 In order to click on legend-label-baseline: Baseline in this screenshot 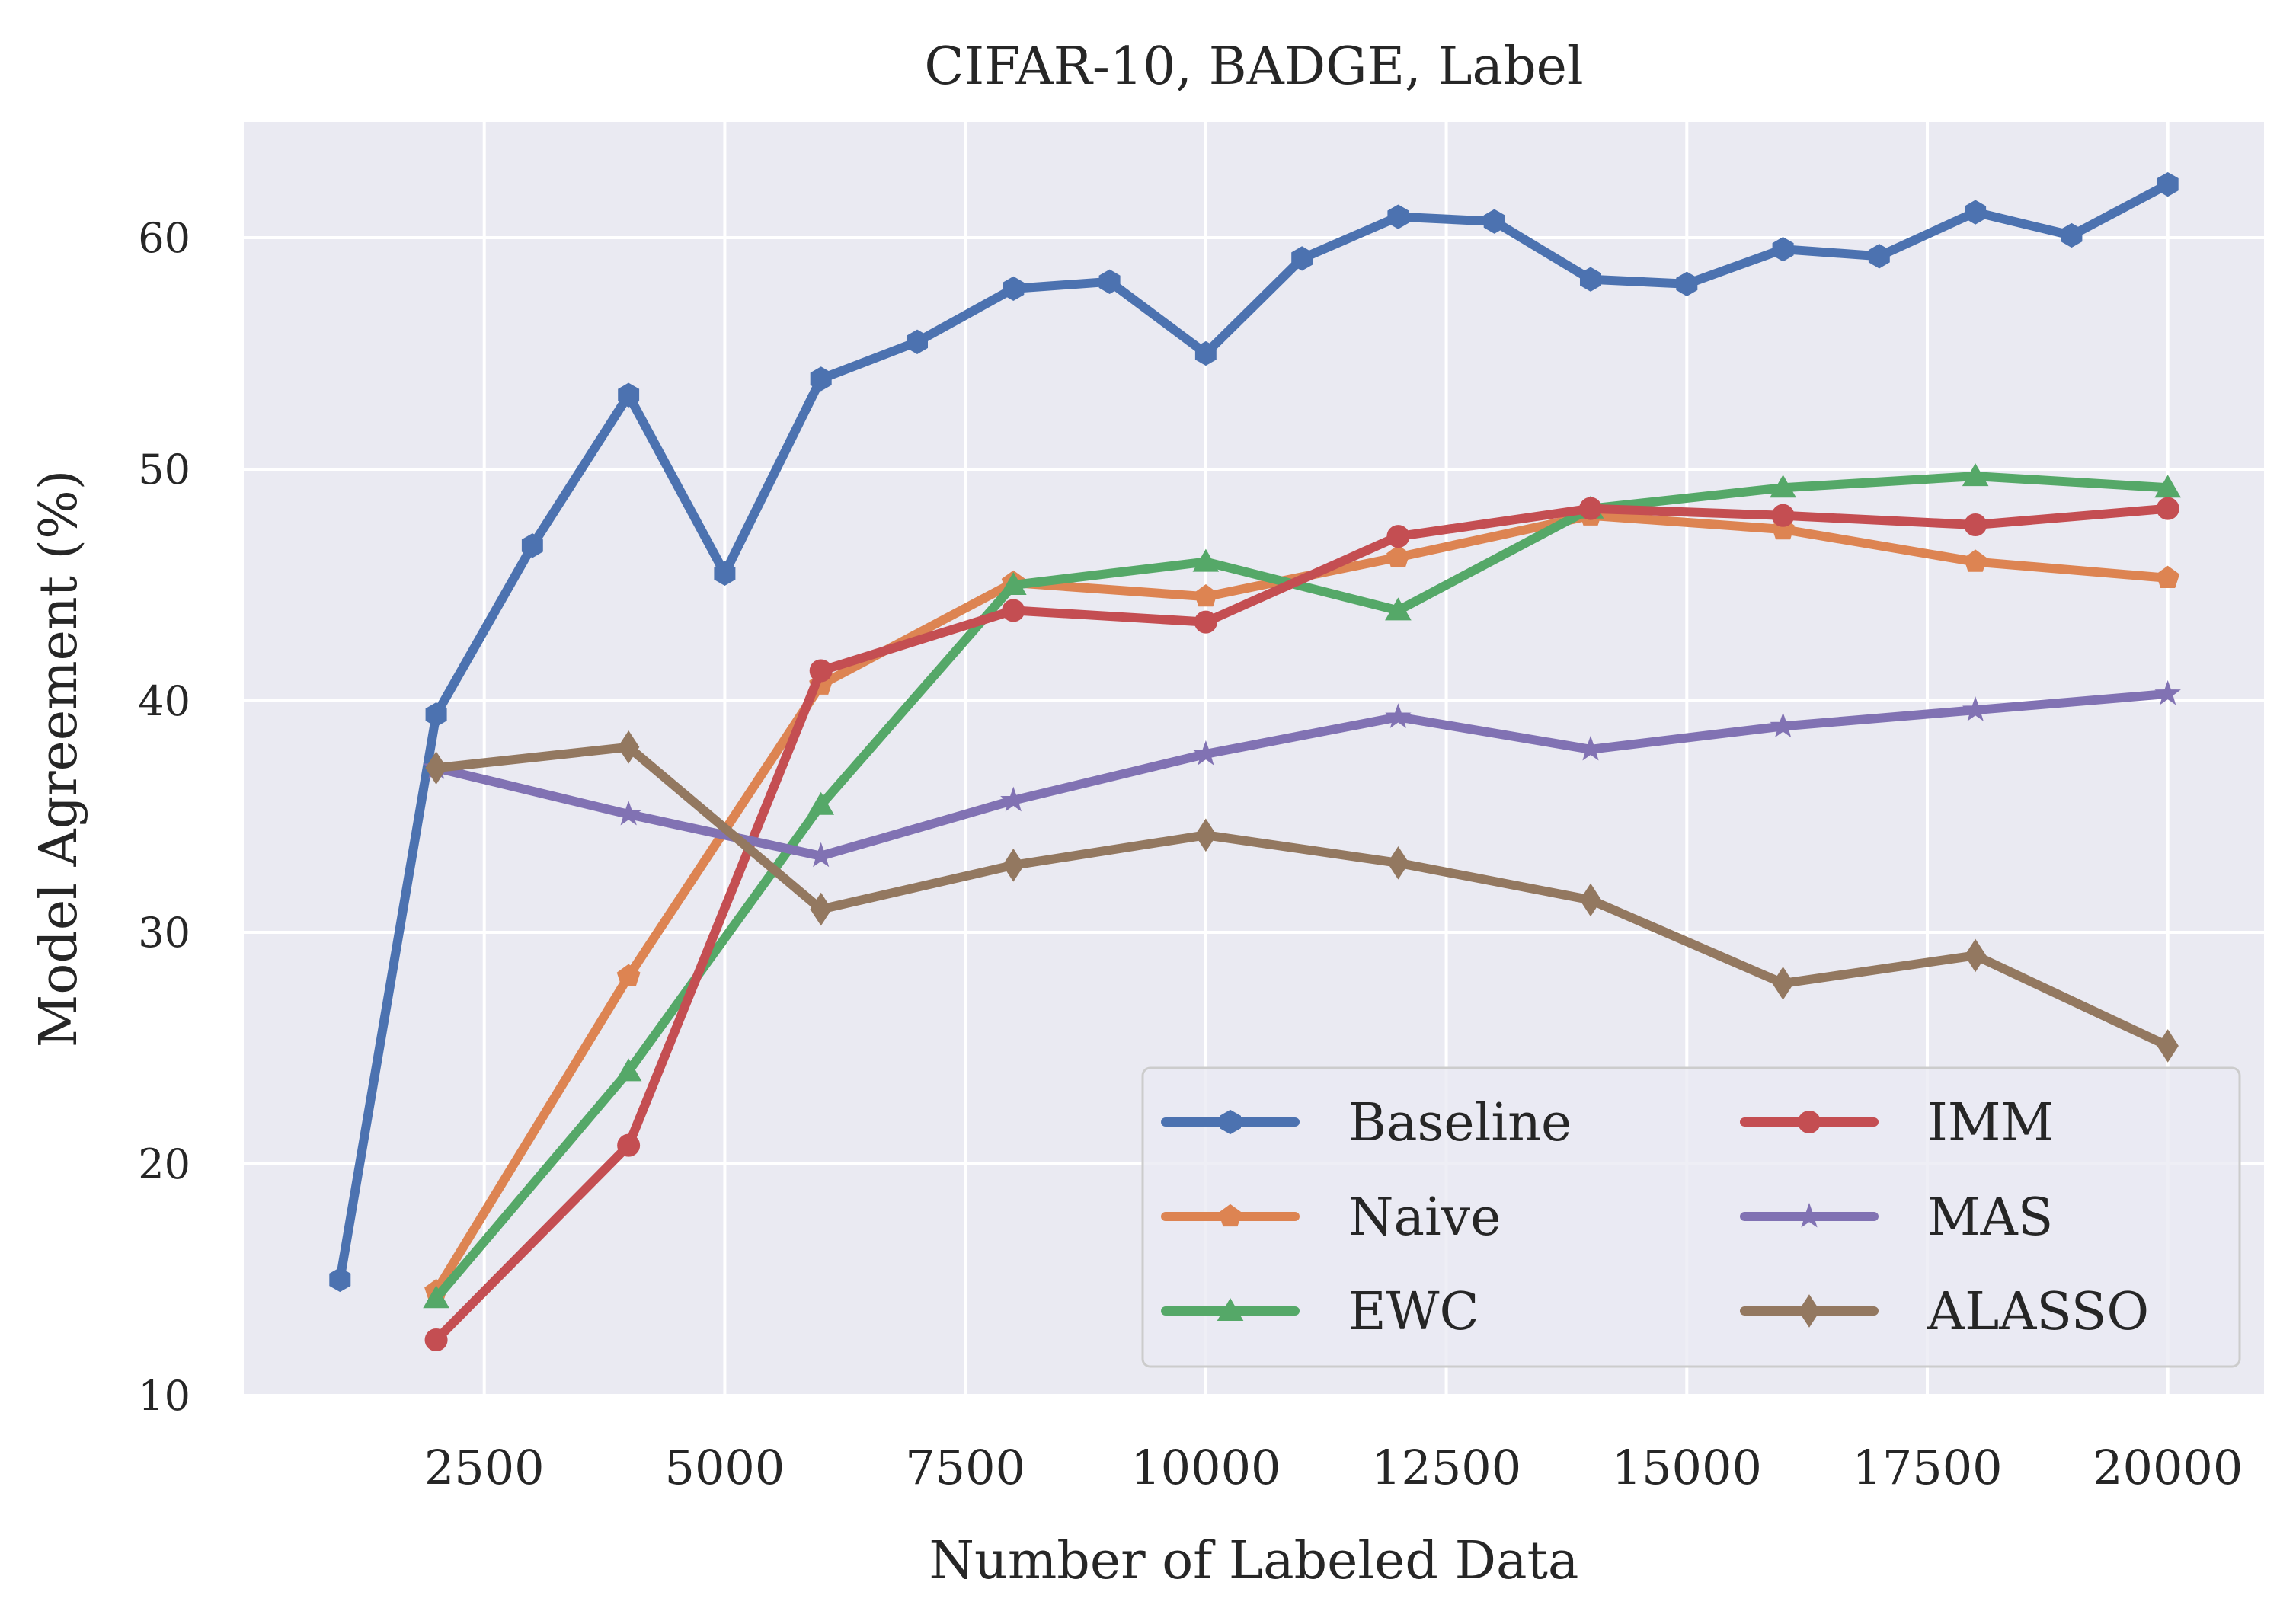, I will do `click(1460, 1123)`.